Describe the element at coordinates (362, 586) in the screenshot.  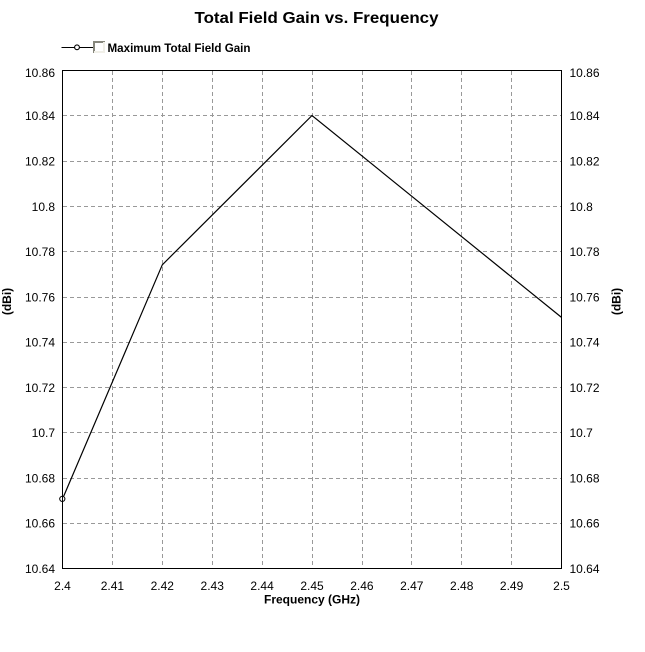
I see `svg-text: 2.46` at that location.